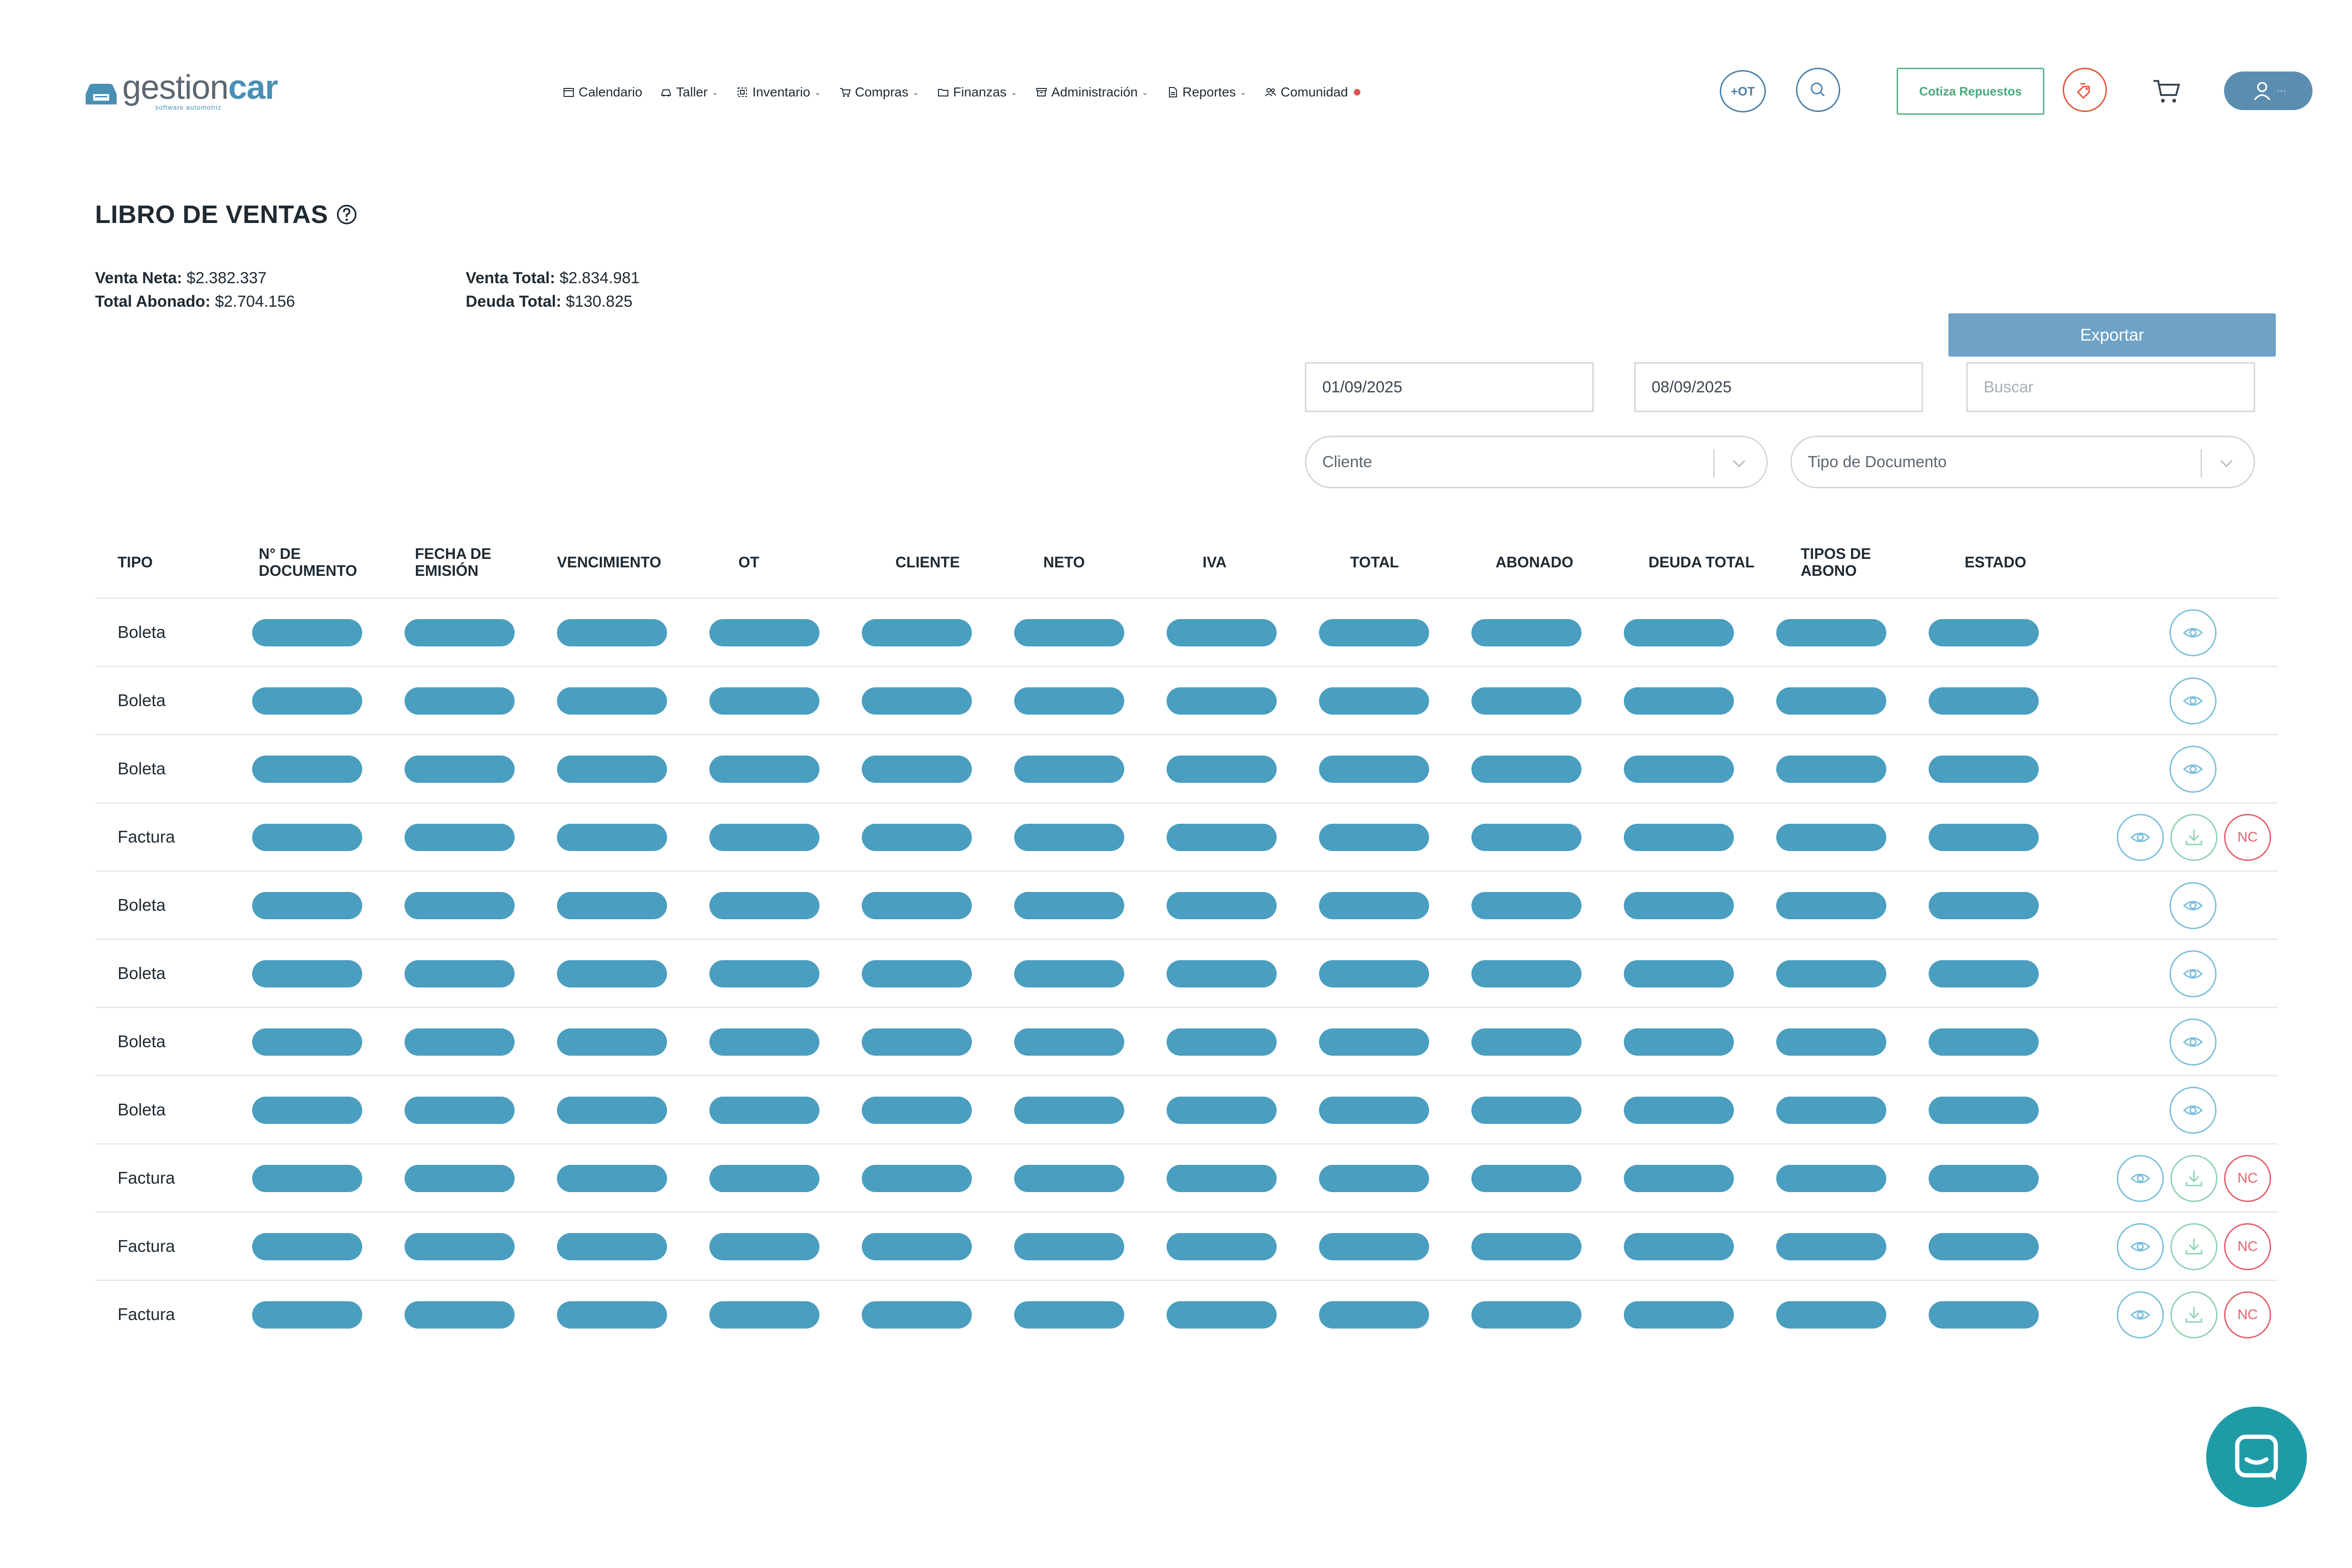  I want to click on search-icon, so click(1818, 89).